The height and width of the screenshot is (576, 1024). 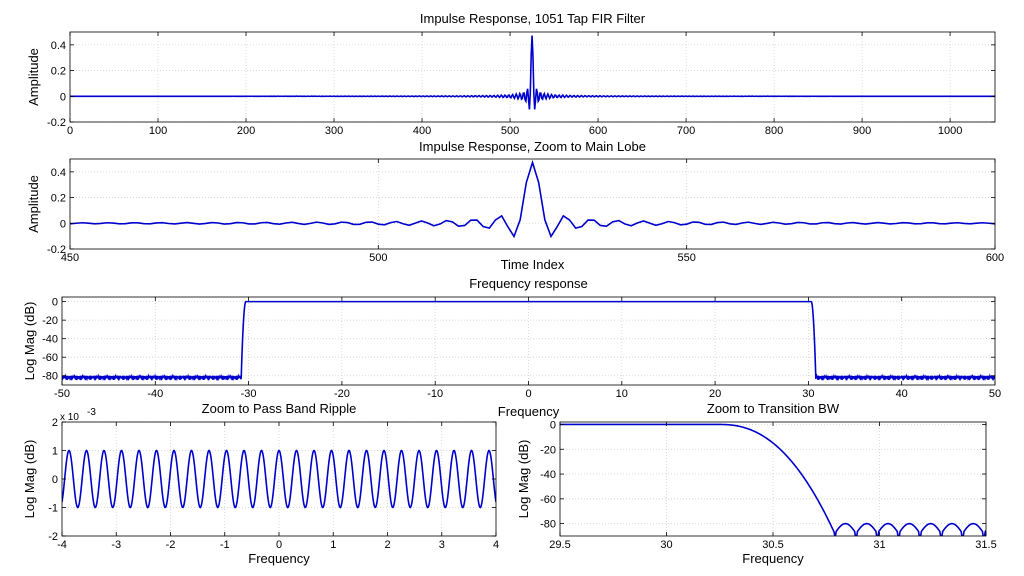 I want to click on y-tick-label: -1, so click(x=53, y=509).